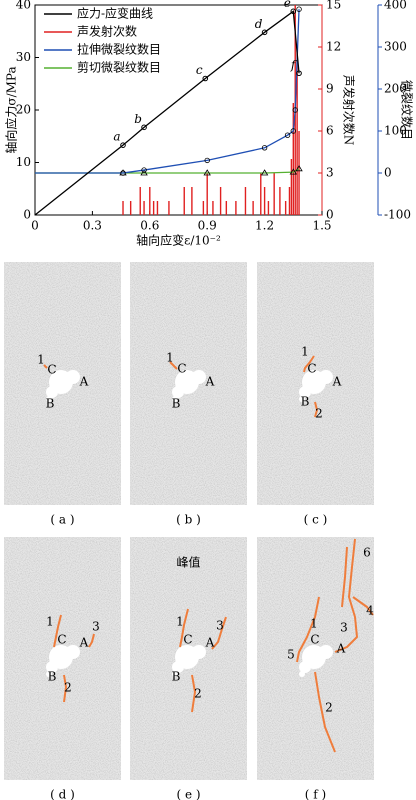  What do you see at coordinates (11, 109) in the screenshot?
I see `y-axis-label: 轴向应力σ/MPa` at bounding box center [11, 109].